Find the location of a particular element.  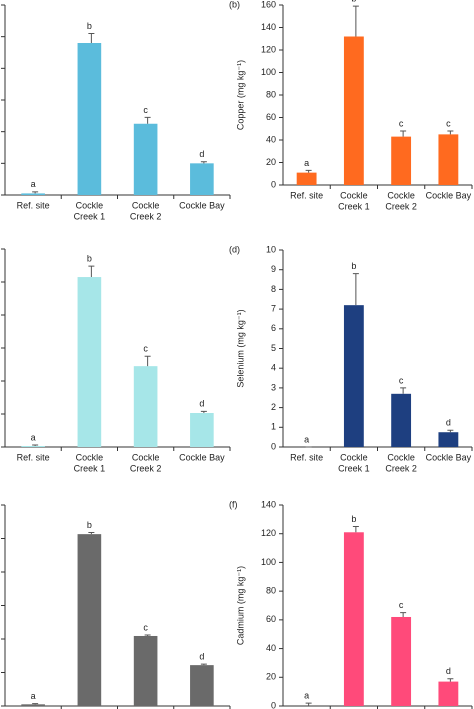

panel-label: (d) is located at coordinates (234, 249).